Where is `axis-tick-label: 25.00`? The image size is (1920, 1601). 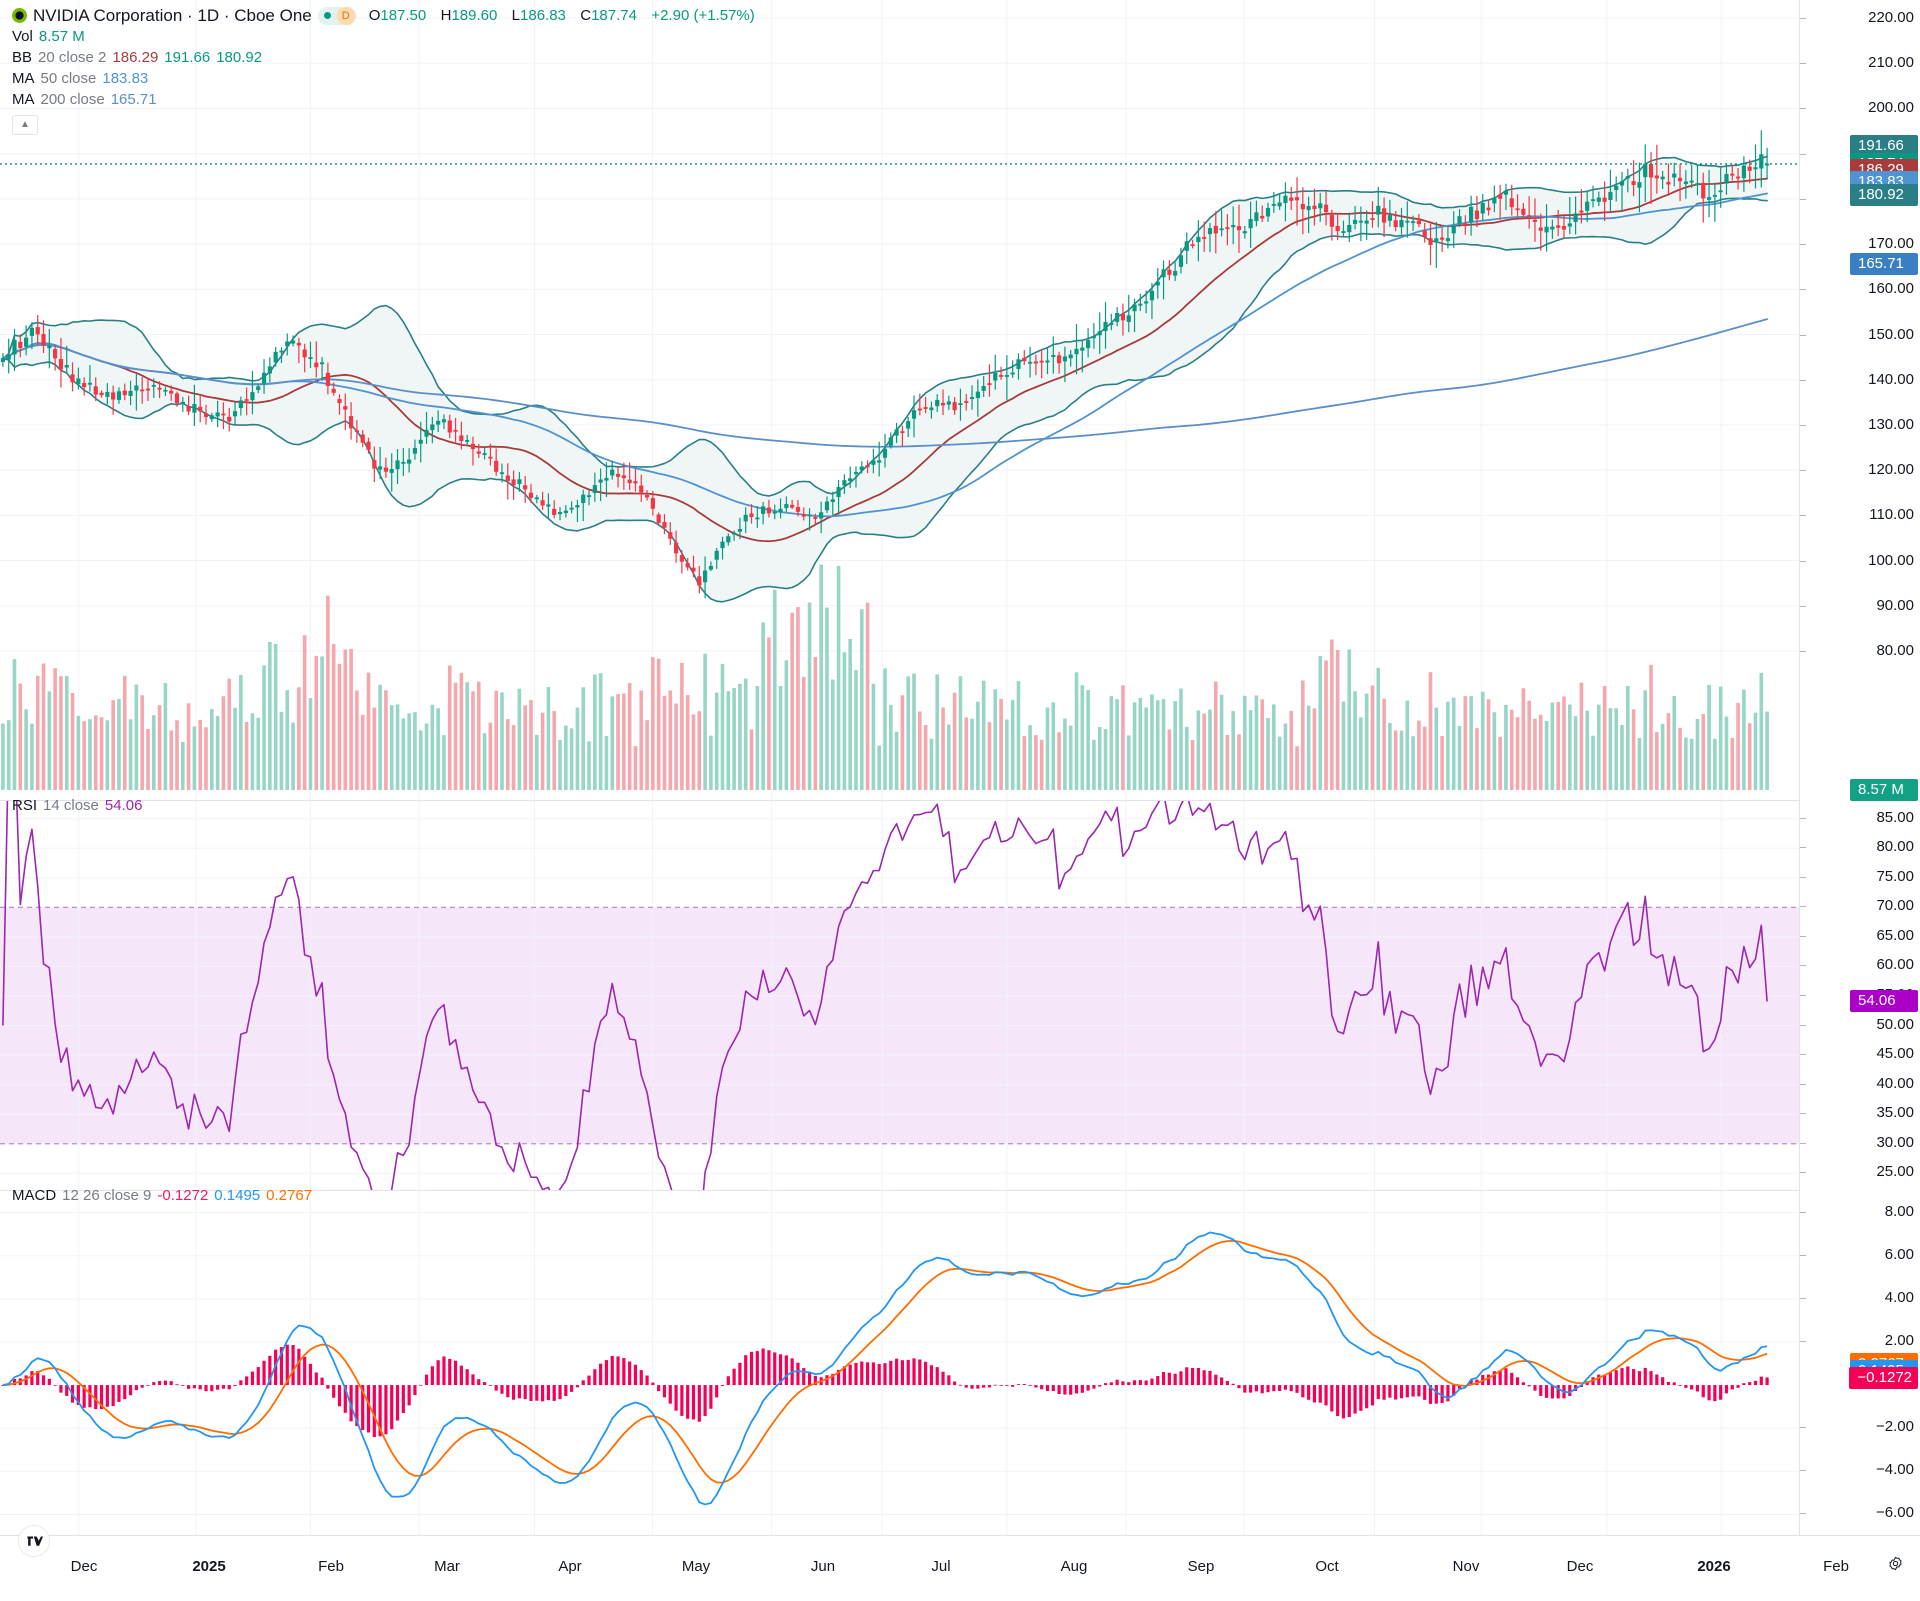
axis-tick-label: 25.00 is located at coordinates (1895, 1172).